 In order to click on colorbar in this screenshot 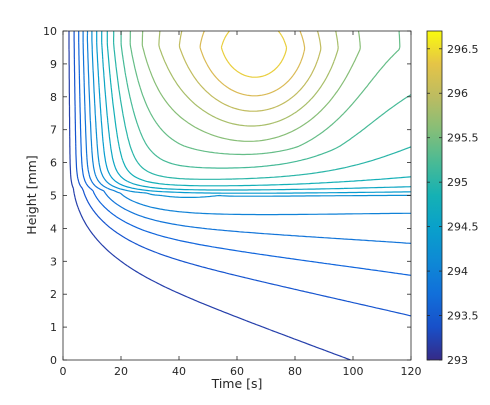, I will do `click(434, 195)`.